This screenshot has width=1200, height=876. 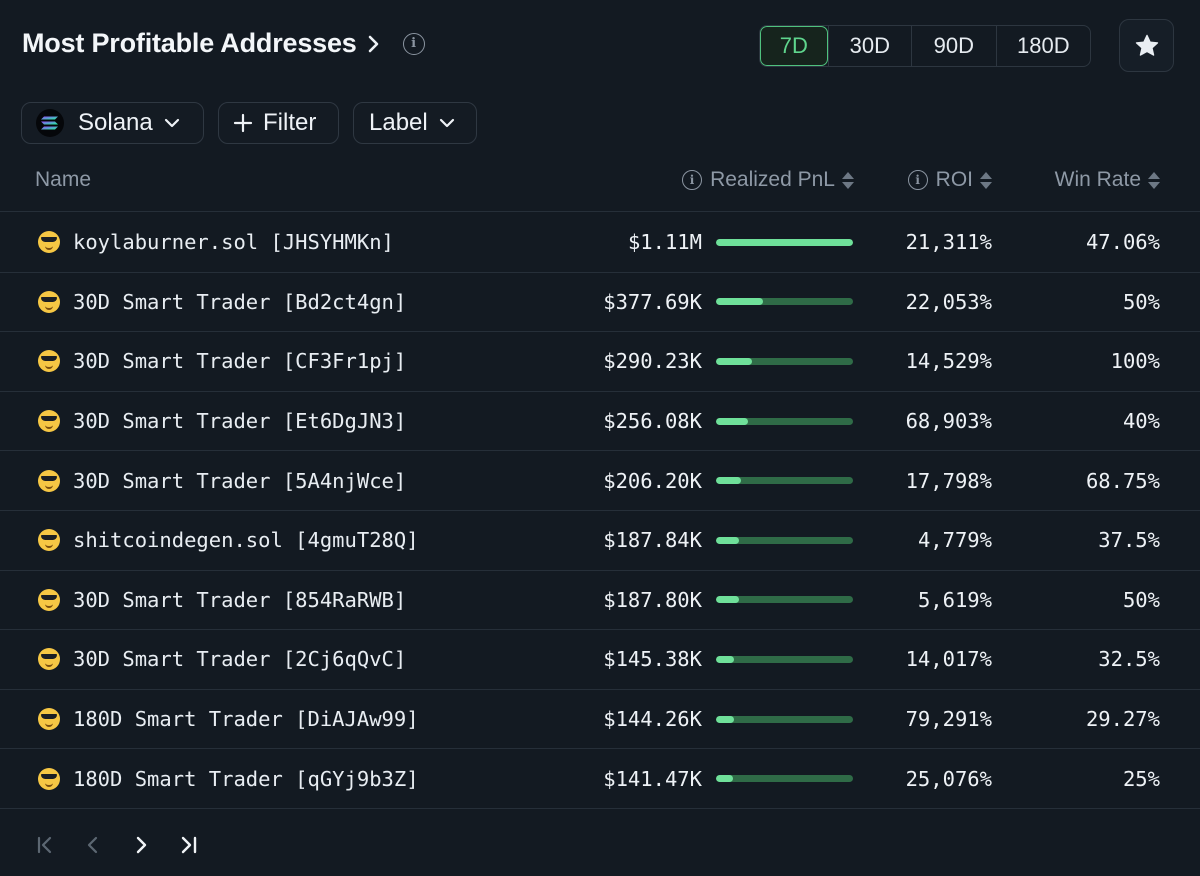 I want to click on prev-page-icon, so click(x=93, y=845).